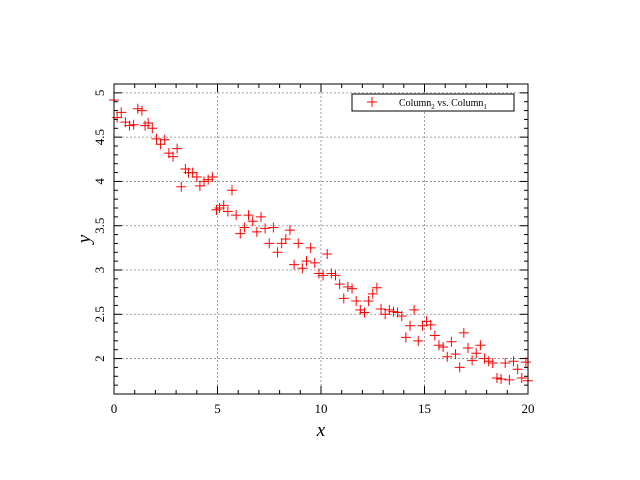  Describe the element at coordinates (433, 107) in the screenshot. I see `legend-label-sub1: 2` at that location.